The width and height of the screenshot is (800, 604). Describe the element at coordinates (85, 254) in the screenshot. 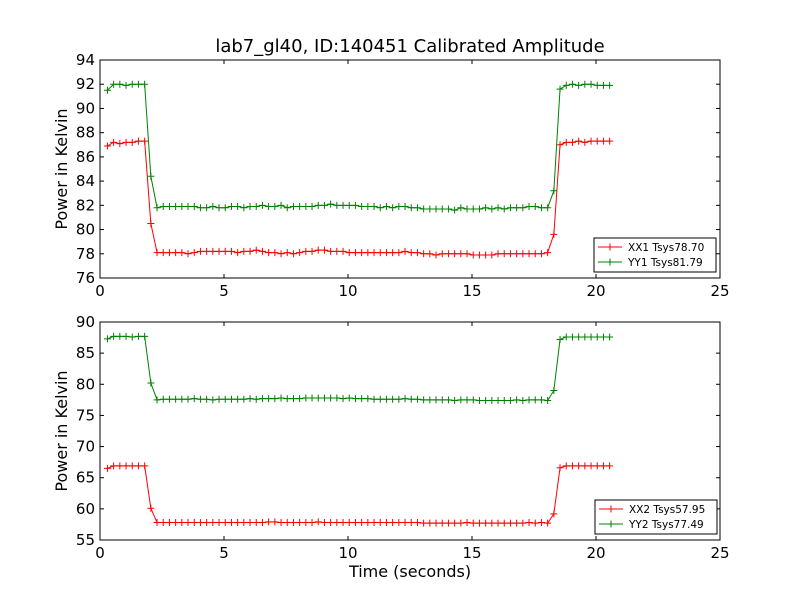

I see `y-tick-label: 78` at that location.